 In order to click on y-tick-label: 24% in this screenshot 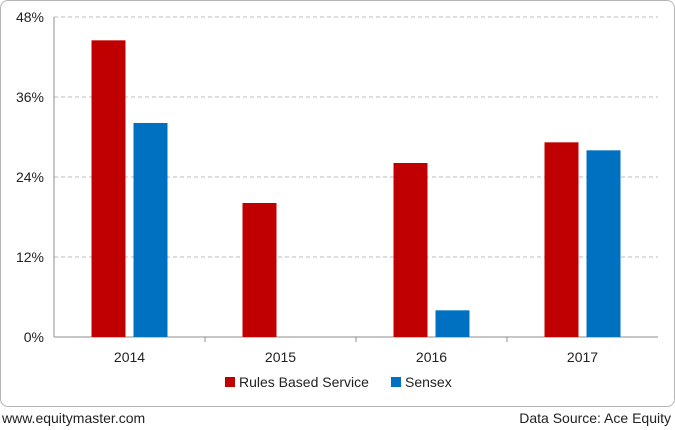, I will do `click(30, 177)`.